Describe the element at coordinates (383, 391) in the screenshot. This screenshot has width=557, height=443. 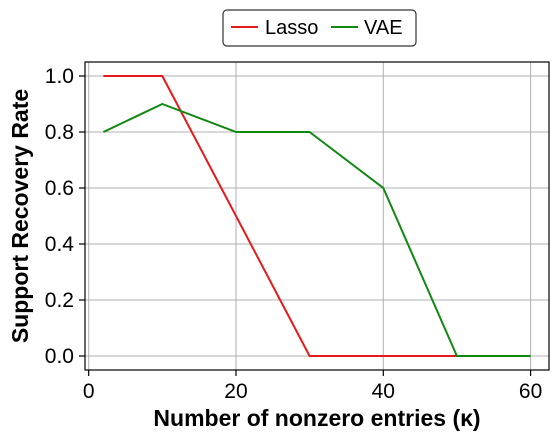
I see `x-tick-label: 40` at that location.